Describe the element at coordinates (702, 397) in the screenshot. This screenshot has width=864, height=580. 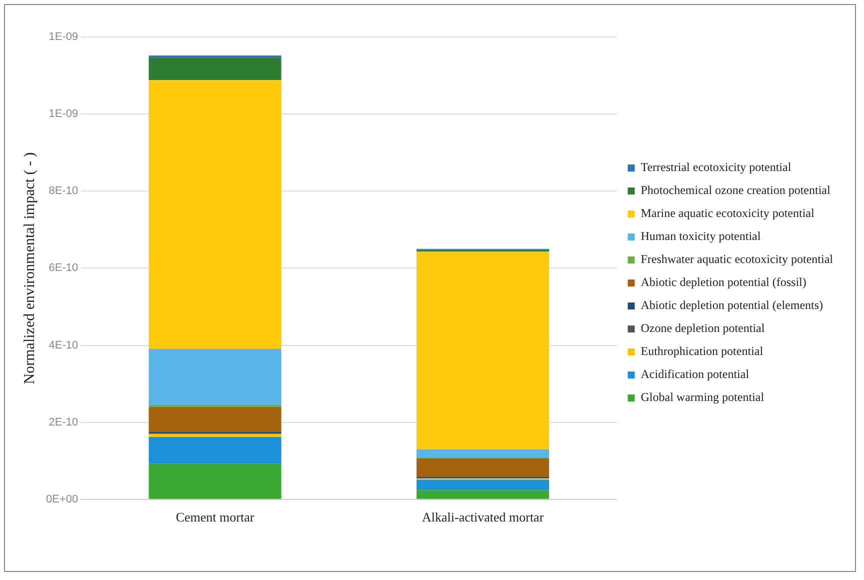
I see `legend-label: Global warming potential` at that location.